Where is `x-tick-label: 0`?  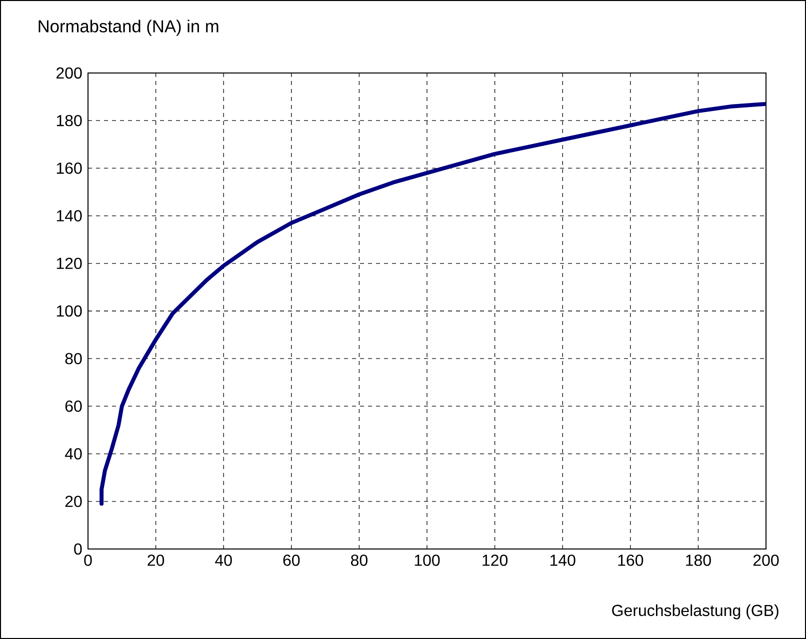
x-tick-label: 0 is located at coordinates (88, 560).